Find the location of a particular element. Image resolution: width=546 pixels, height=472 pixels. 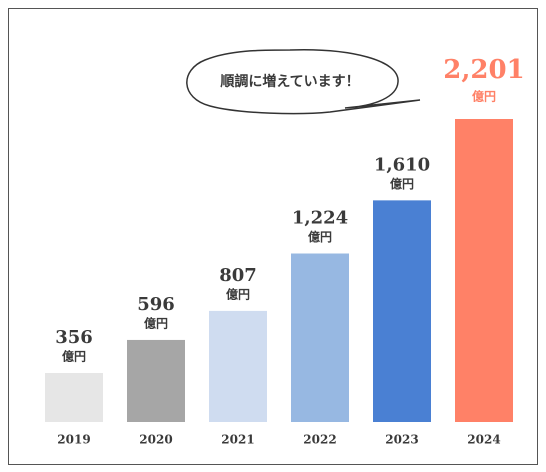

x-tick-label: 2019 is located at coordinates (73, 440).